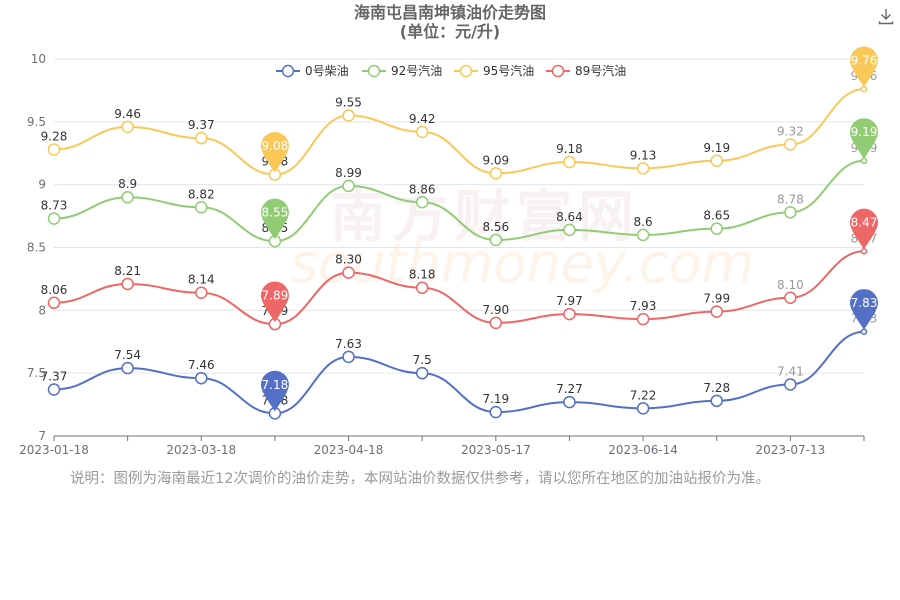  Describe the element at coordinates (42, 436) in the screenshot. I see `y-tick-label: 7` at that location.